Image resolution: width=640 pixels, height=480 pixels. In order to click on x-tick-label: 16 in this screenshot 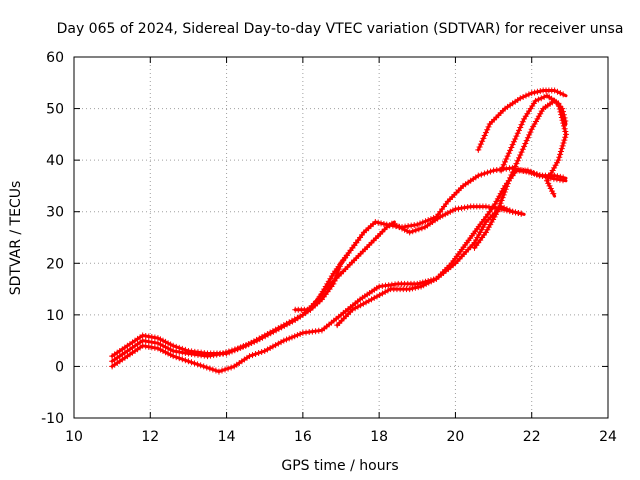, I will do `click(303, 437)`.